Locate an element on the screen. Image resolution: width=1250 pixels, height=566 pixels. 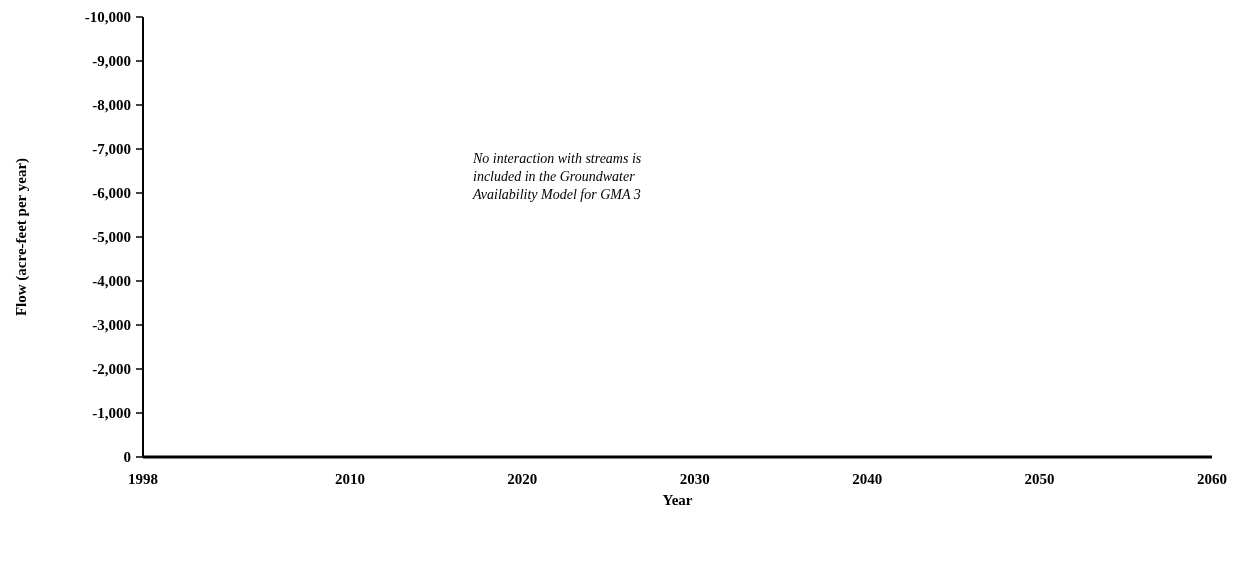
y-tick-label: 0 is located at coordinates (127, 457).